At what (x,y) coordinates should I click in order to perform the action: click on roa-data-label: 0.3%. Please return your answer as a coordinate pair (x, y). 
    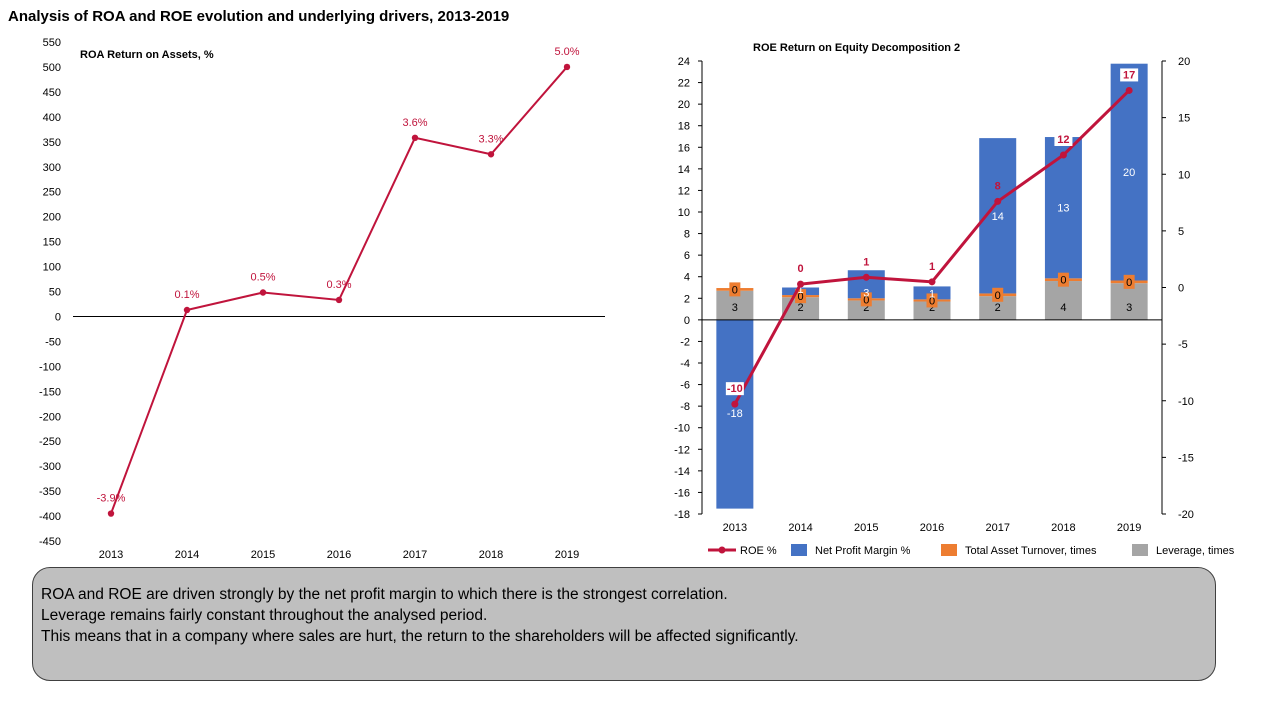
    Looking at the image, I should click on (338, 285).